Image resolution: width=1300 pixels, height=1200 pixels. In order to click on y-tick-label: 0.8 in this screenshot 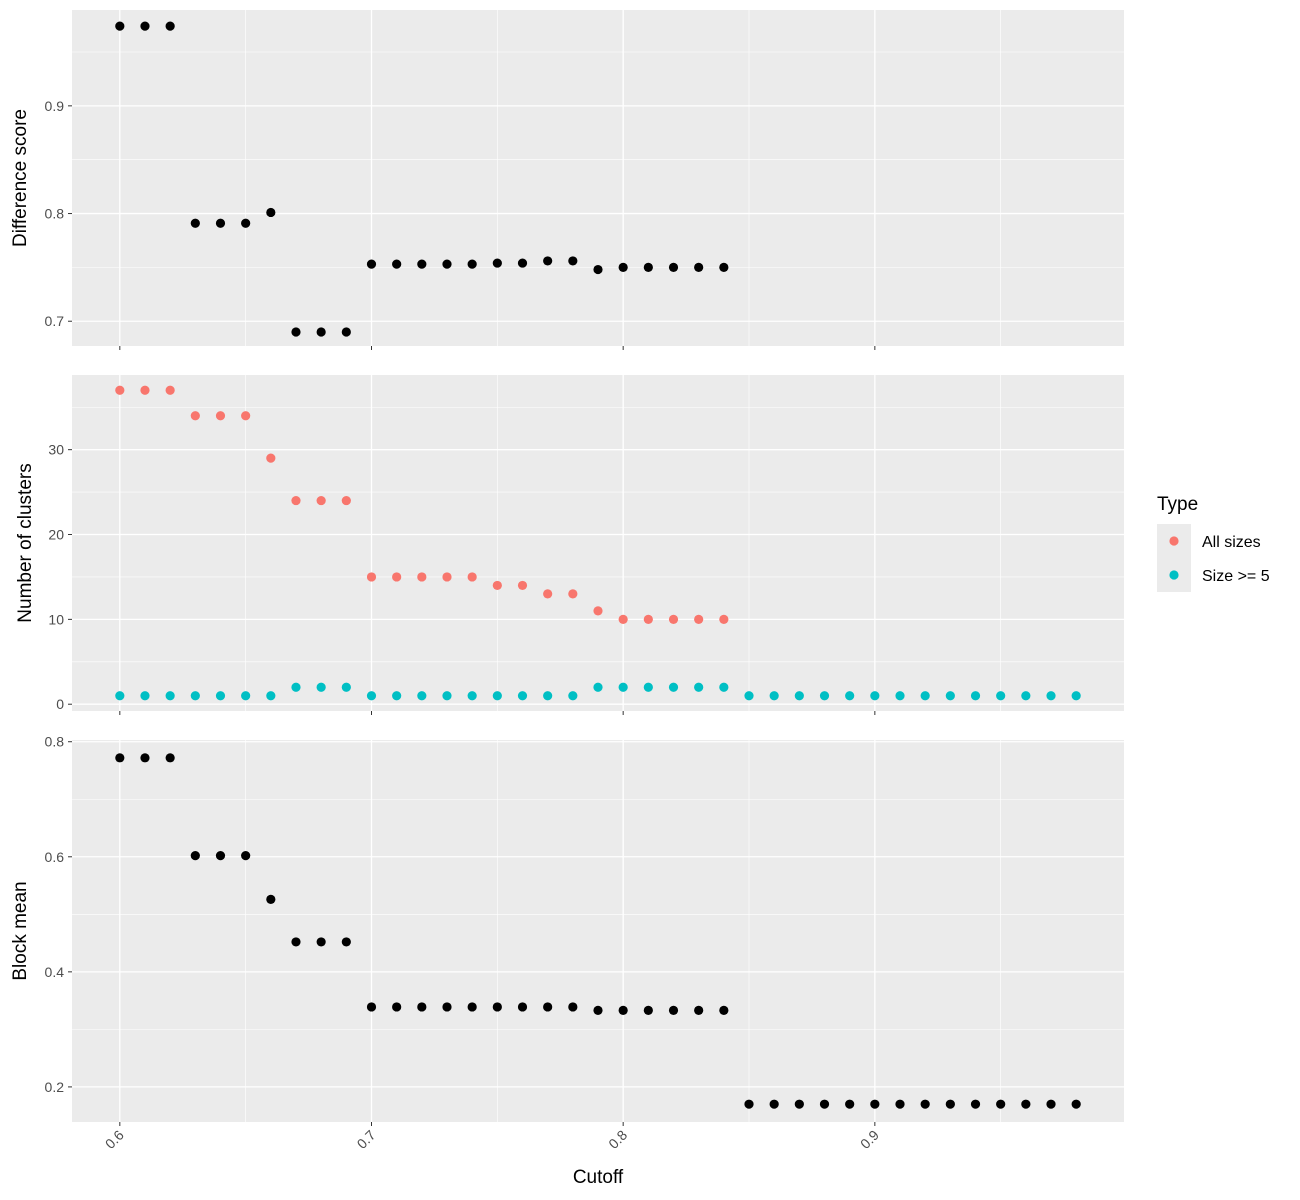, I will do `click(55, 742)`.